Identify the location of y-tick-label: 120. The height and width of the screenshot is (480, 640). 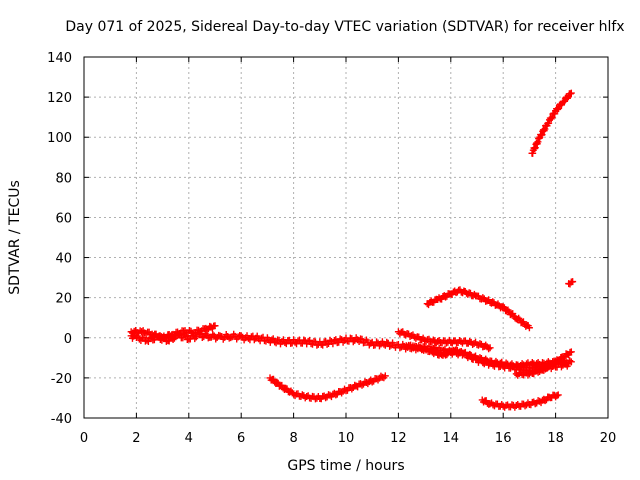
(59, 98).